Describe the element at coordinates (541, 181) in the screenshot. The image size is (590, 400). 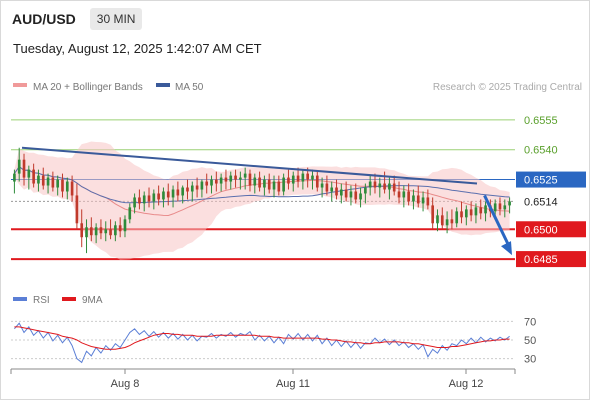
I see `price-level-label: 0.6525` at that location.